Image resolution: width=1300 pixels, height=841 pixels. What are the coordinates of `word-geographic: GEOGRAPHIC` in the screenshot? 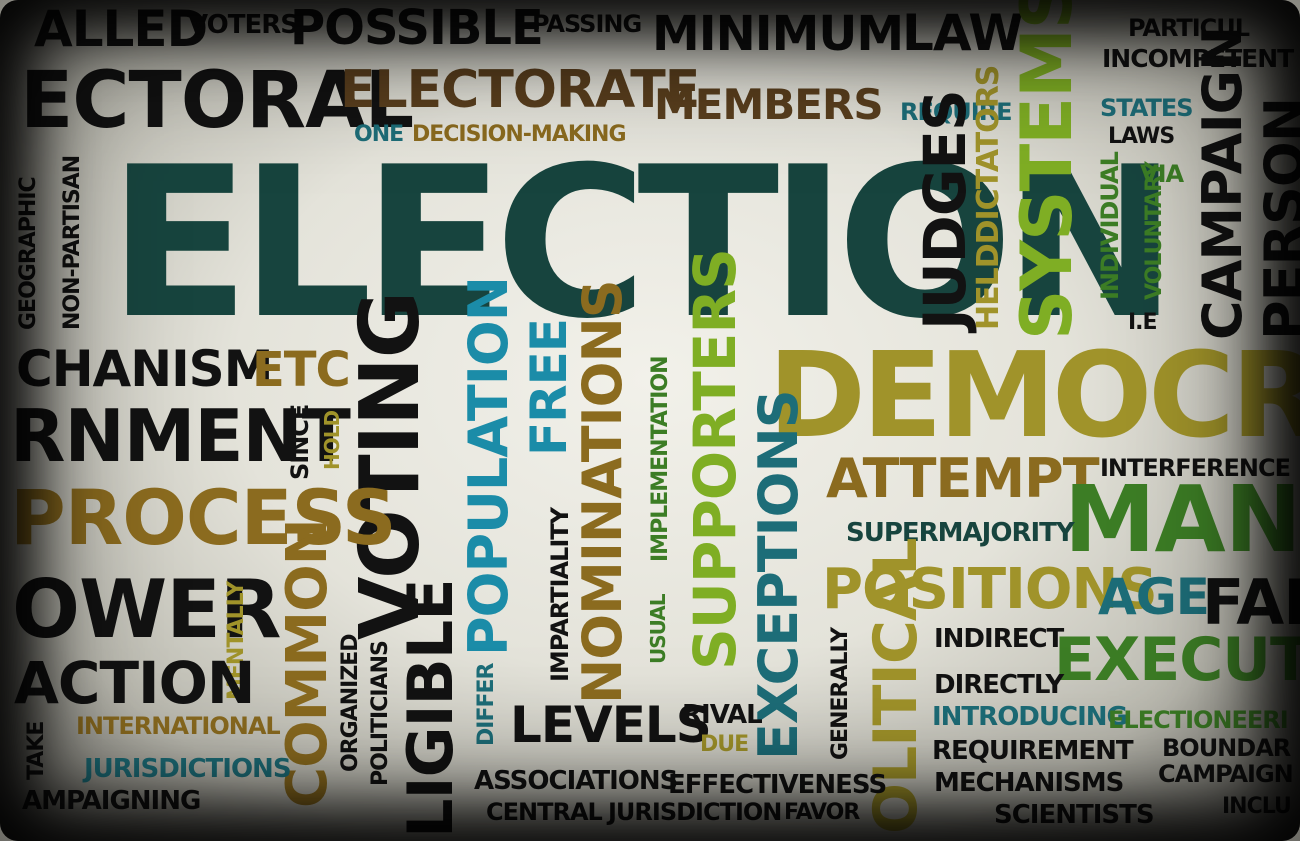 It's located at (28, 253).